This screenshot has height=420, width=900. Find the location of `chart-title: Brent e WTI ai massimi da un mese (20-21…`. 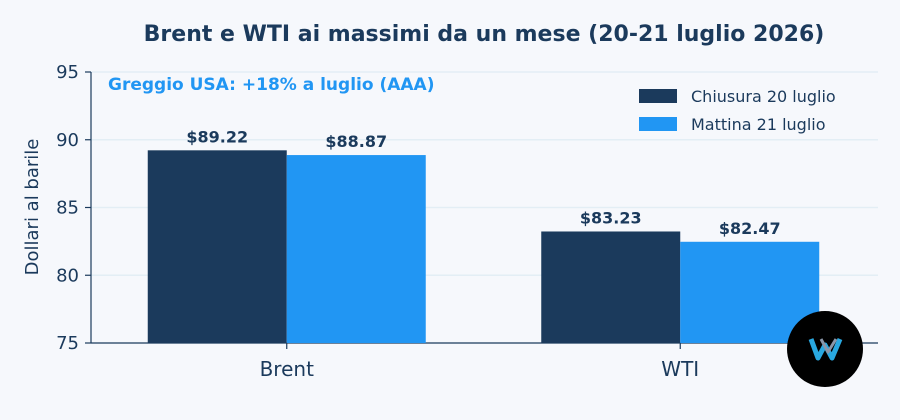

chart-title: Brent e WTI ai massimi da un mese (20-21… is located at coordinates (484, 34).